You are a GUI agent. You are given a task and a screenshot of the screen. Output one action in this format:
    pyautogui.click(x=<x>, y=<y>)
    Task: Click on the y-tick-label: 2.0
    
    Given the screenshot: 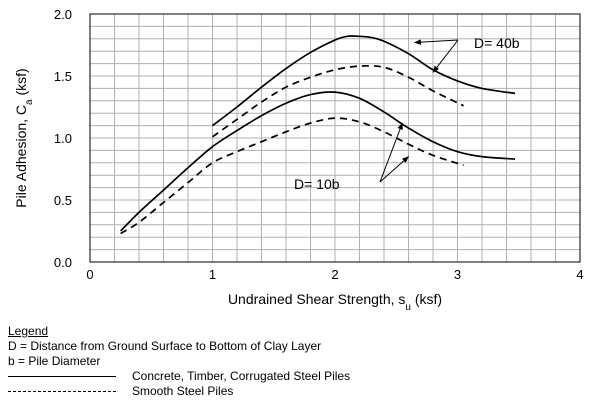 What is the action you would take?
    pyautogui.click(x=63, y=14)
    